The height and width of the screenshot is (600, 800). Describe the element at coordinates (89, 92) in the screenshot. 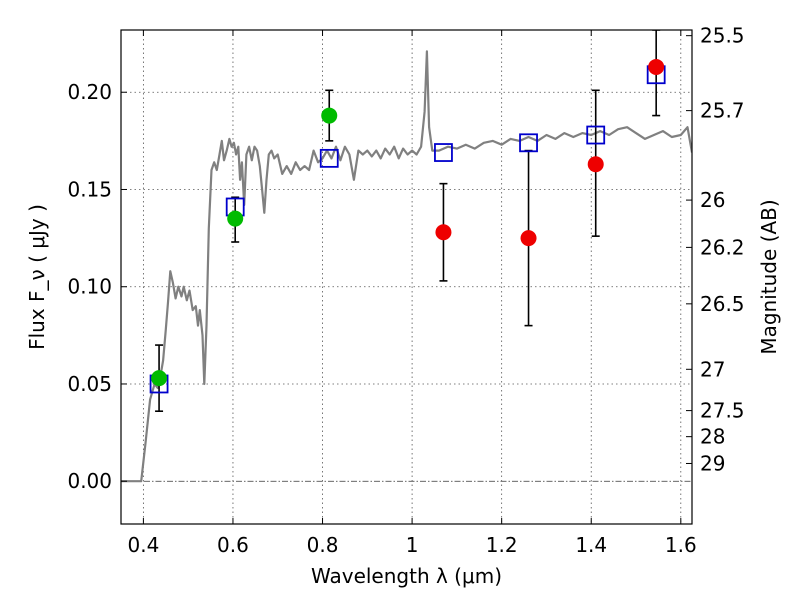

I see `y-tick-label-4: 0.20` at that location.